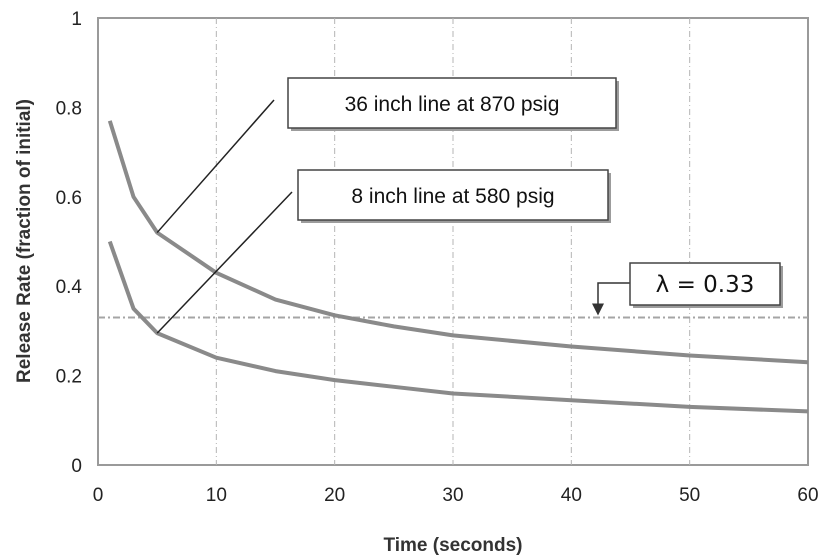 The image size is (821, 559). I want to click on x-tick-label: 40, so click(571, 495).